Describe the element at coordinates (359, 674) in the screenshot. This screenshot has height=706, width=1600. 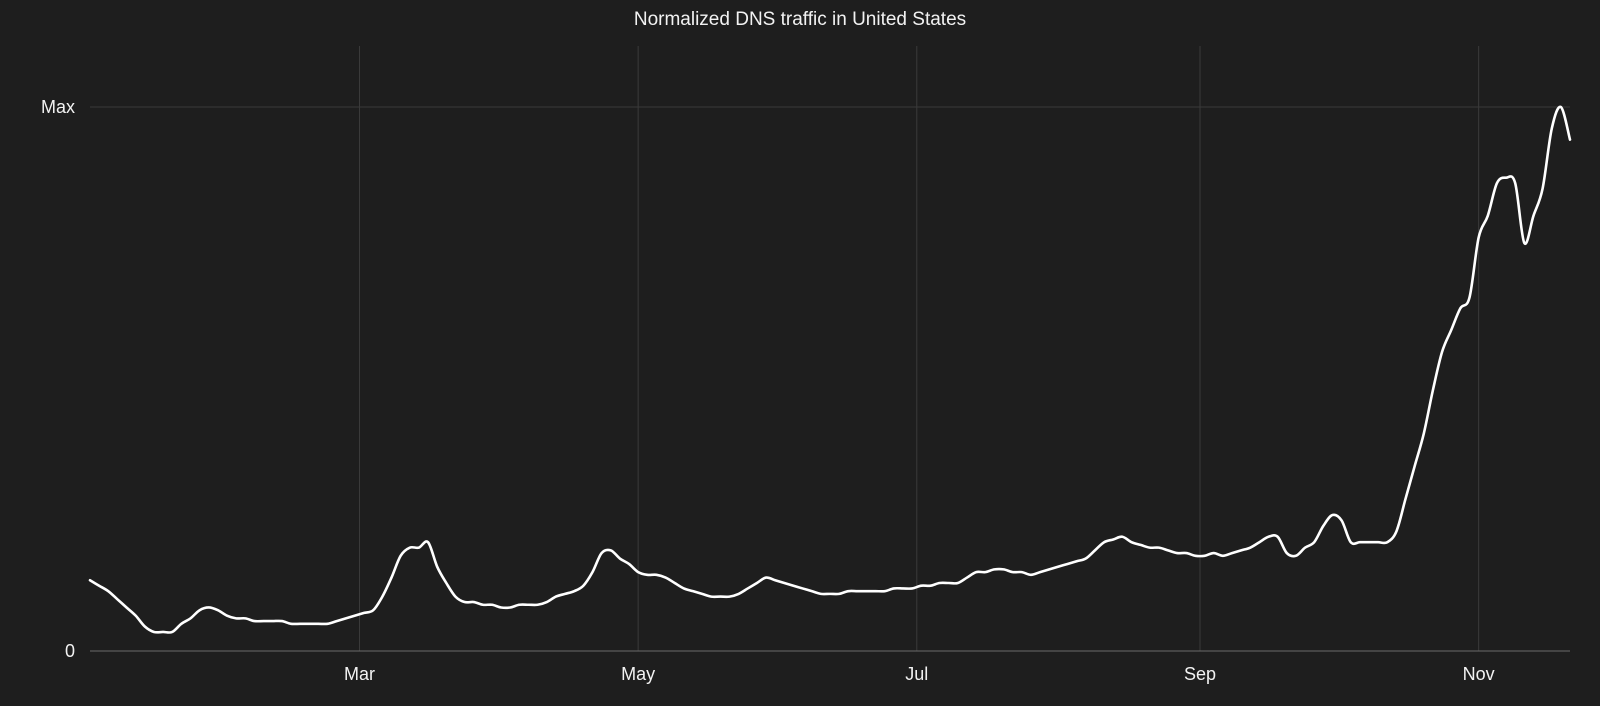
I see `x-tick-label: Mar` at that location.